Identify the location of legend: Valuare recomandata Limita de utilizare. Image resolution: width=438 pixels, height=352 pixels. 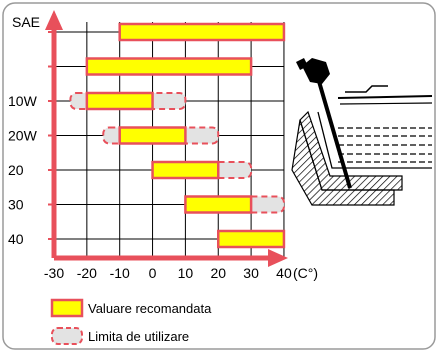
(131, 321).